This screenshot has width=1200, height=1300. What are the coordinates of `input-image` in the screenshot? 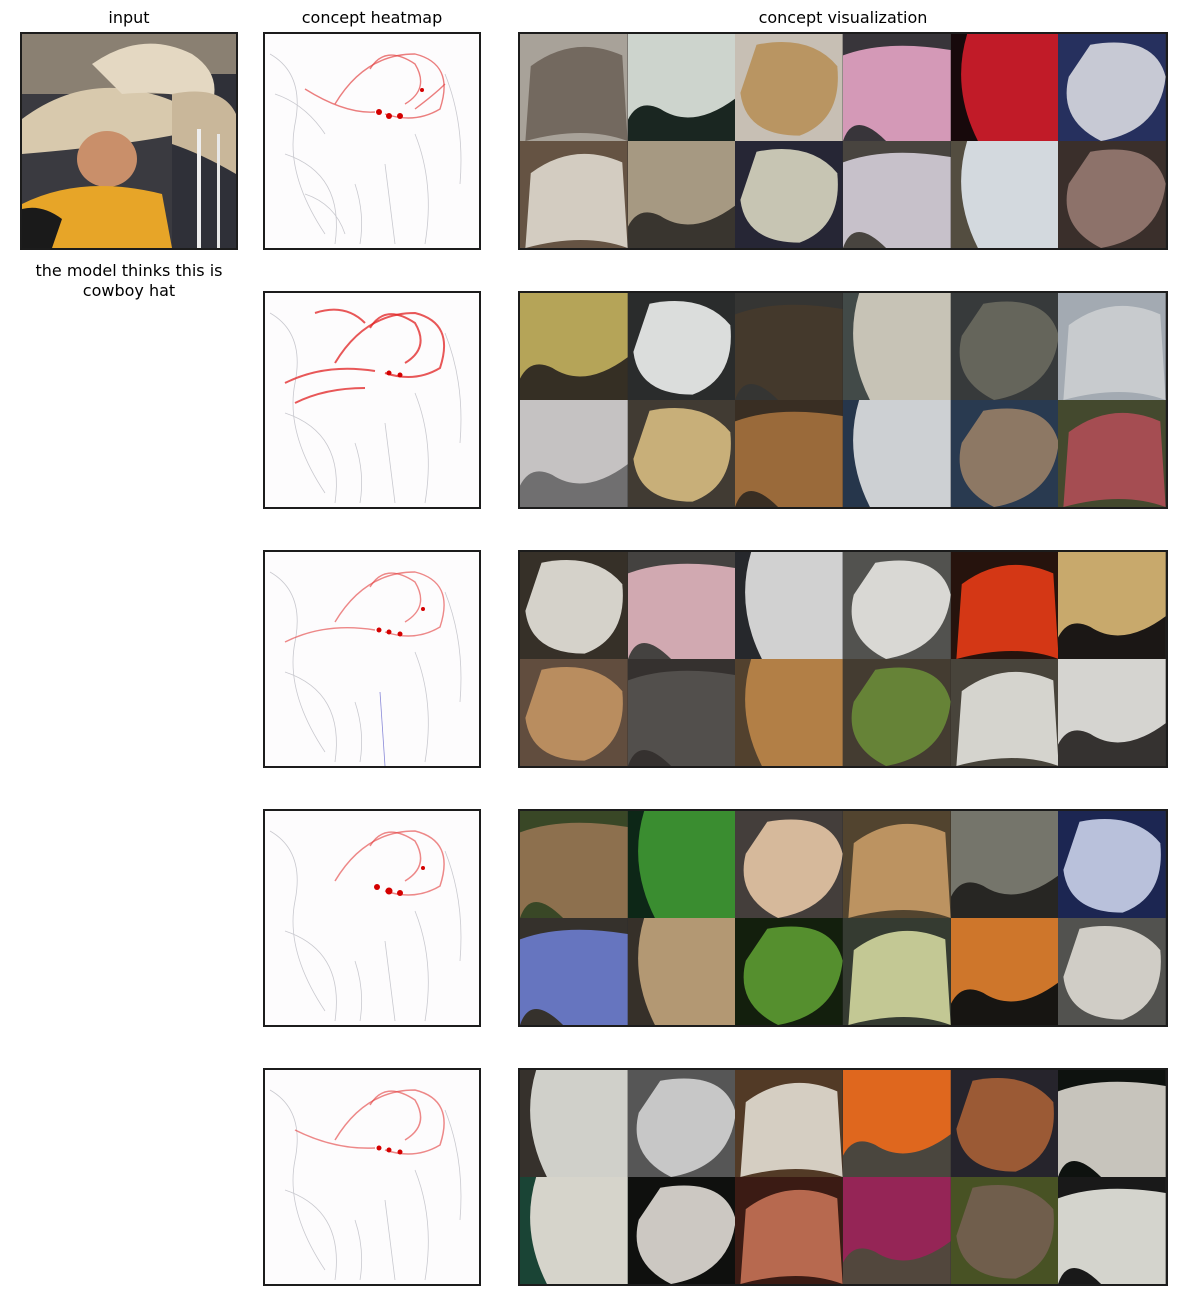 It's located at (129, 141).